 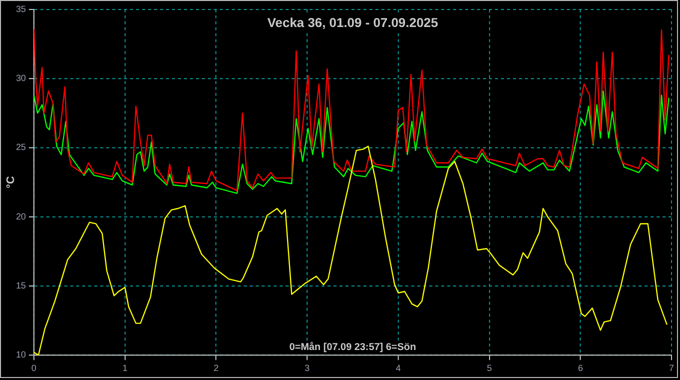 What do you see at coordinates (489, 367) in the screenshot?
I see `x-tick-label: 5` at bounding box center [489, 367].